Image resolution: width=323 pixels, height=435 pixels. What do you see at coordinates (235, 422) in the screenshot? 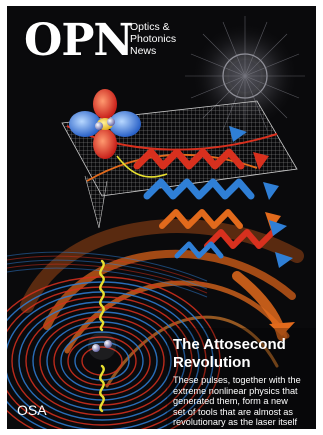
I see `deck-line: revolutionary as the laser itself` at bounding box center [235, 422].